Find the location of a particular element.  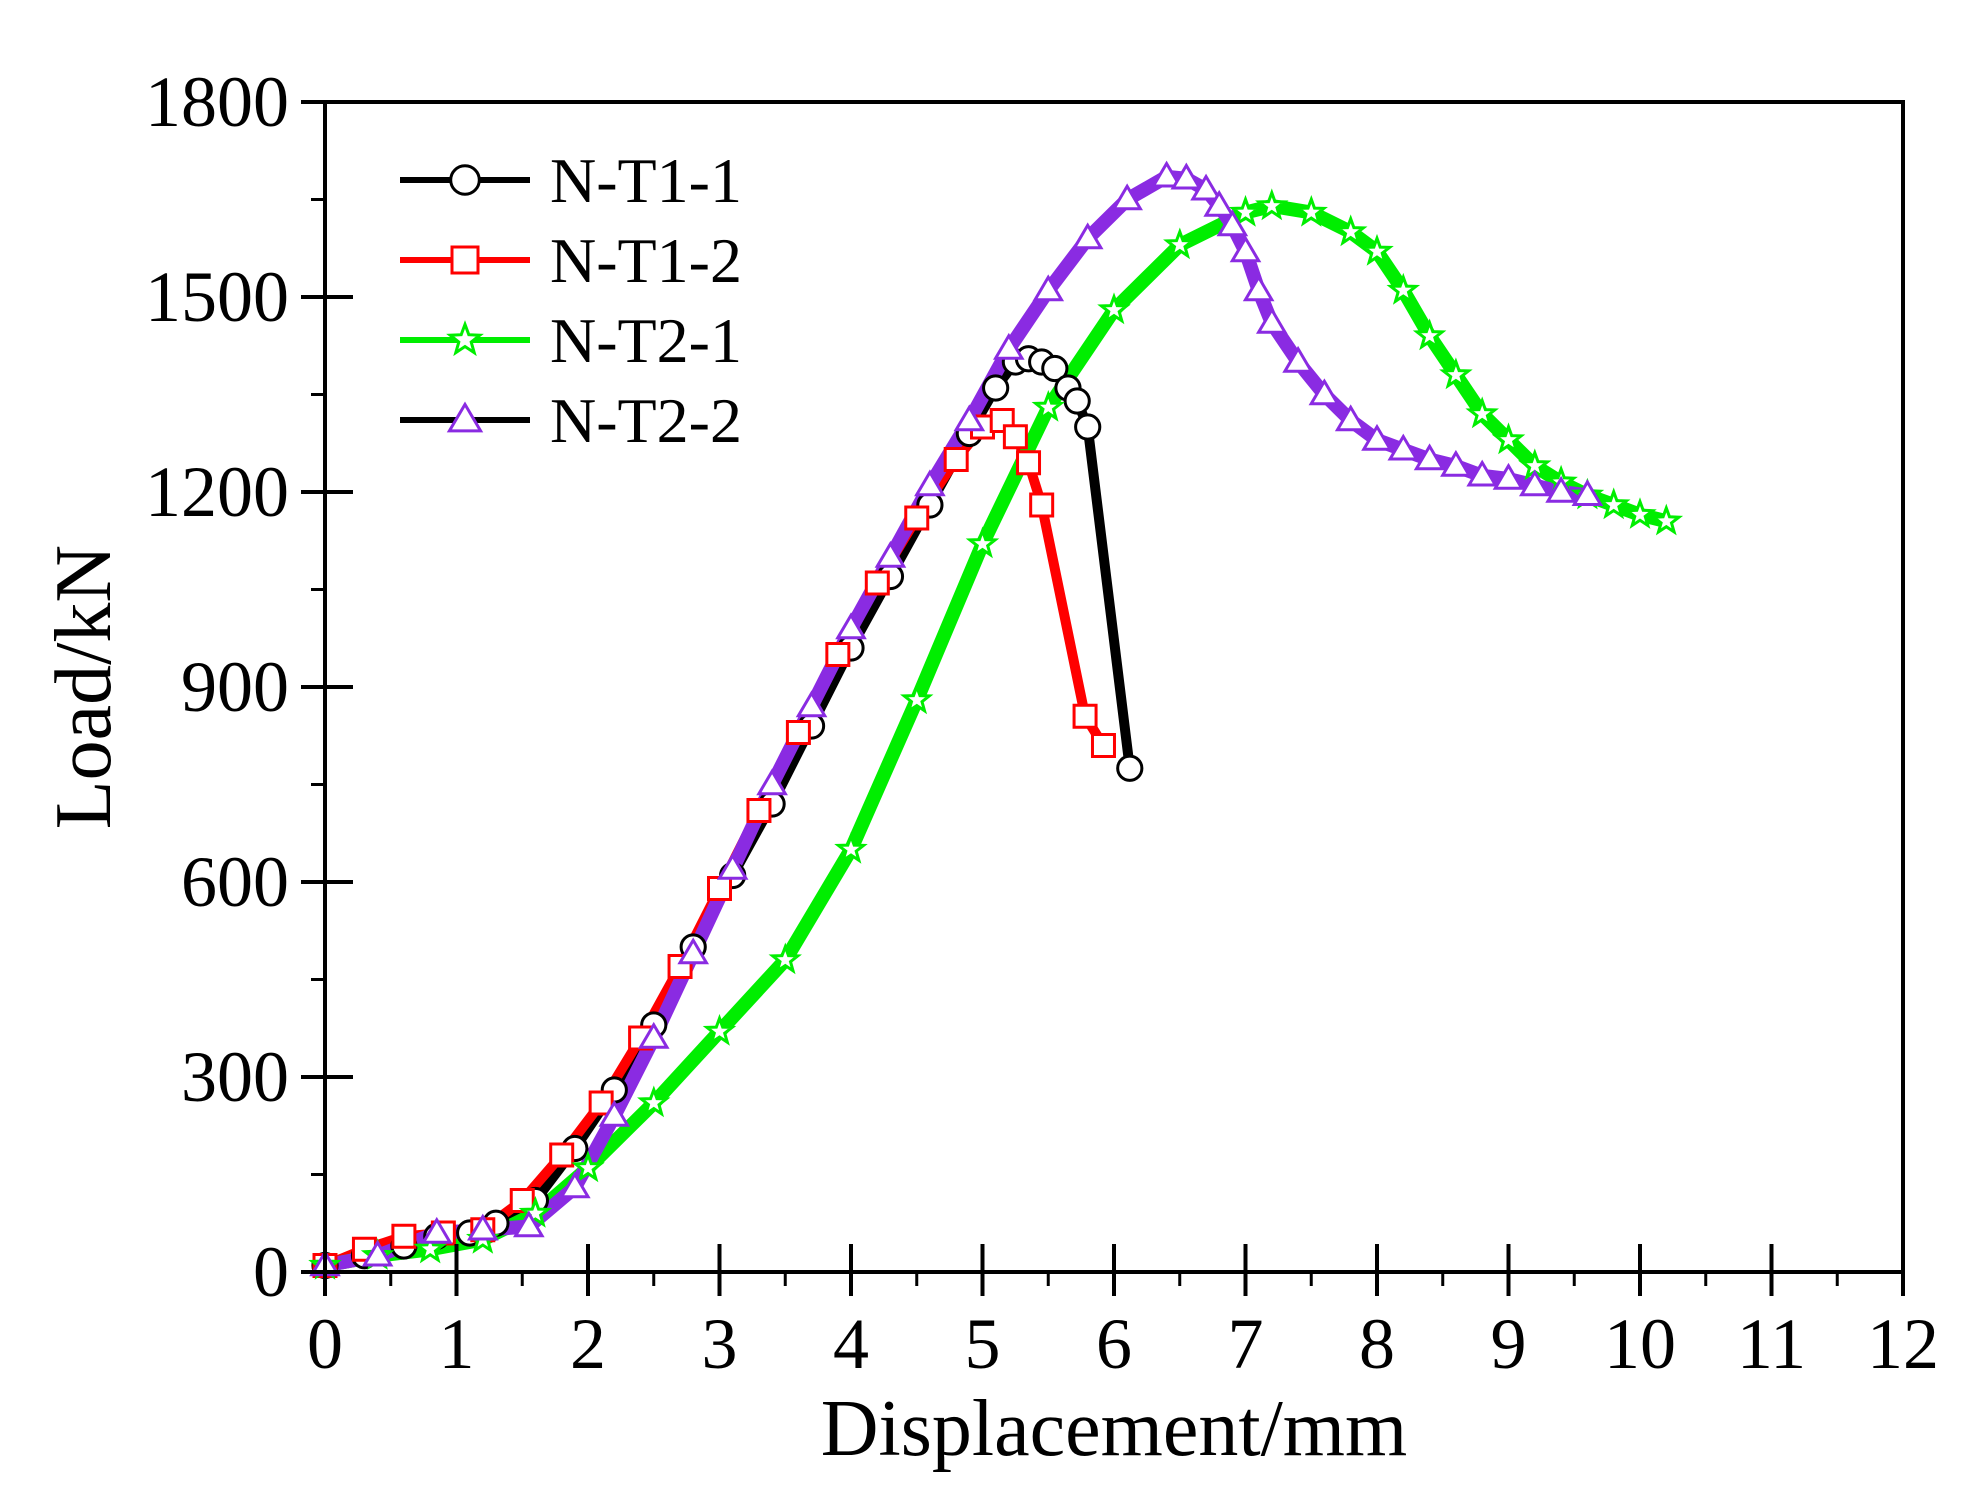

legend-label-n-t1-2: N-T1-2 is located at coordinates (646, 260).